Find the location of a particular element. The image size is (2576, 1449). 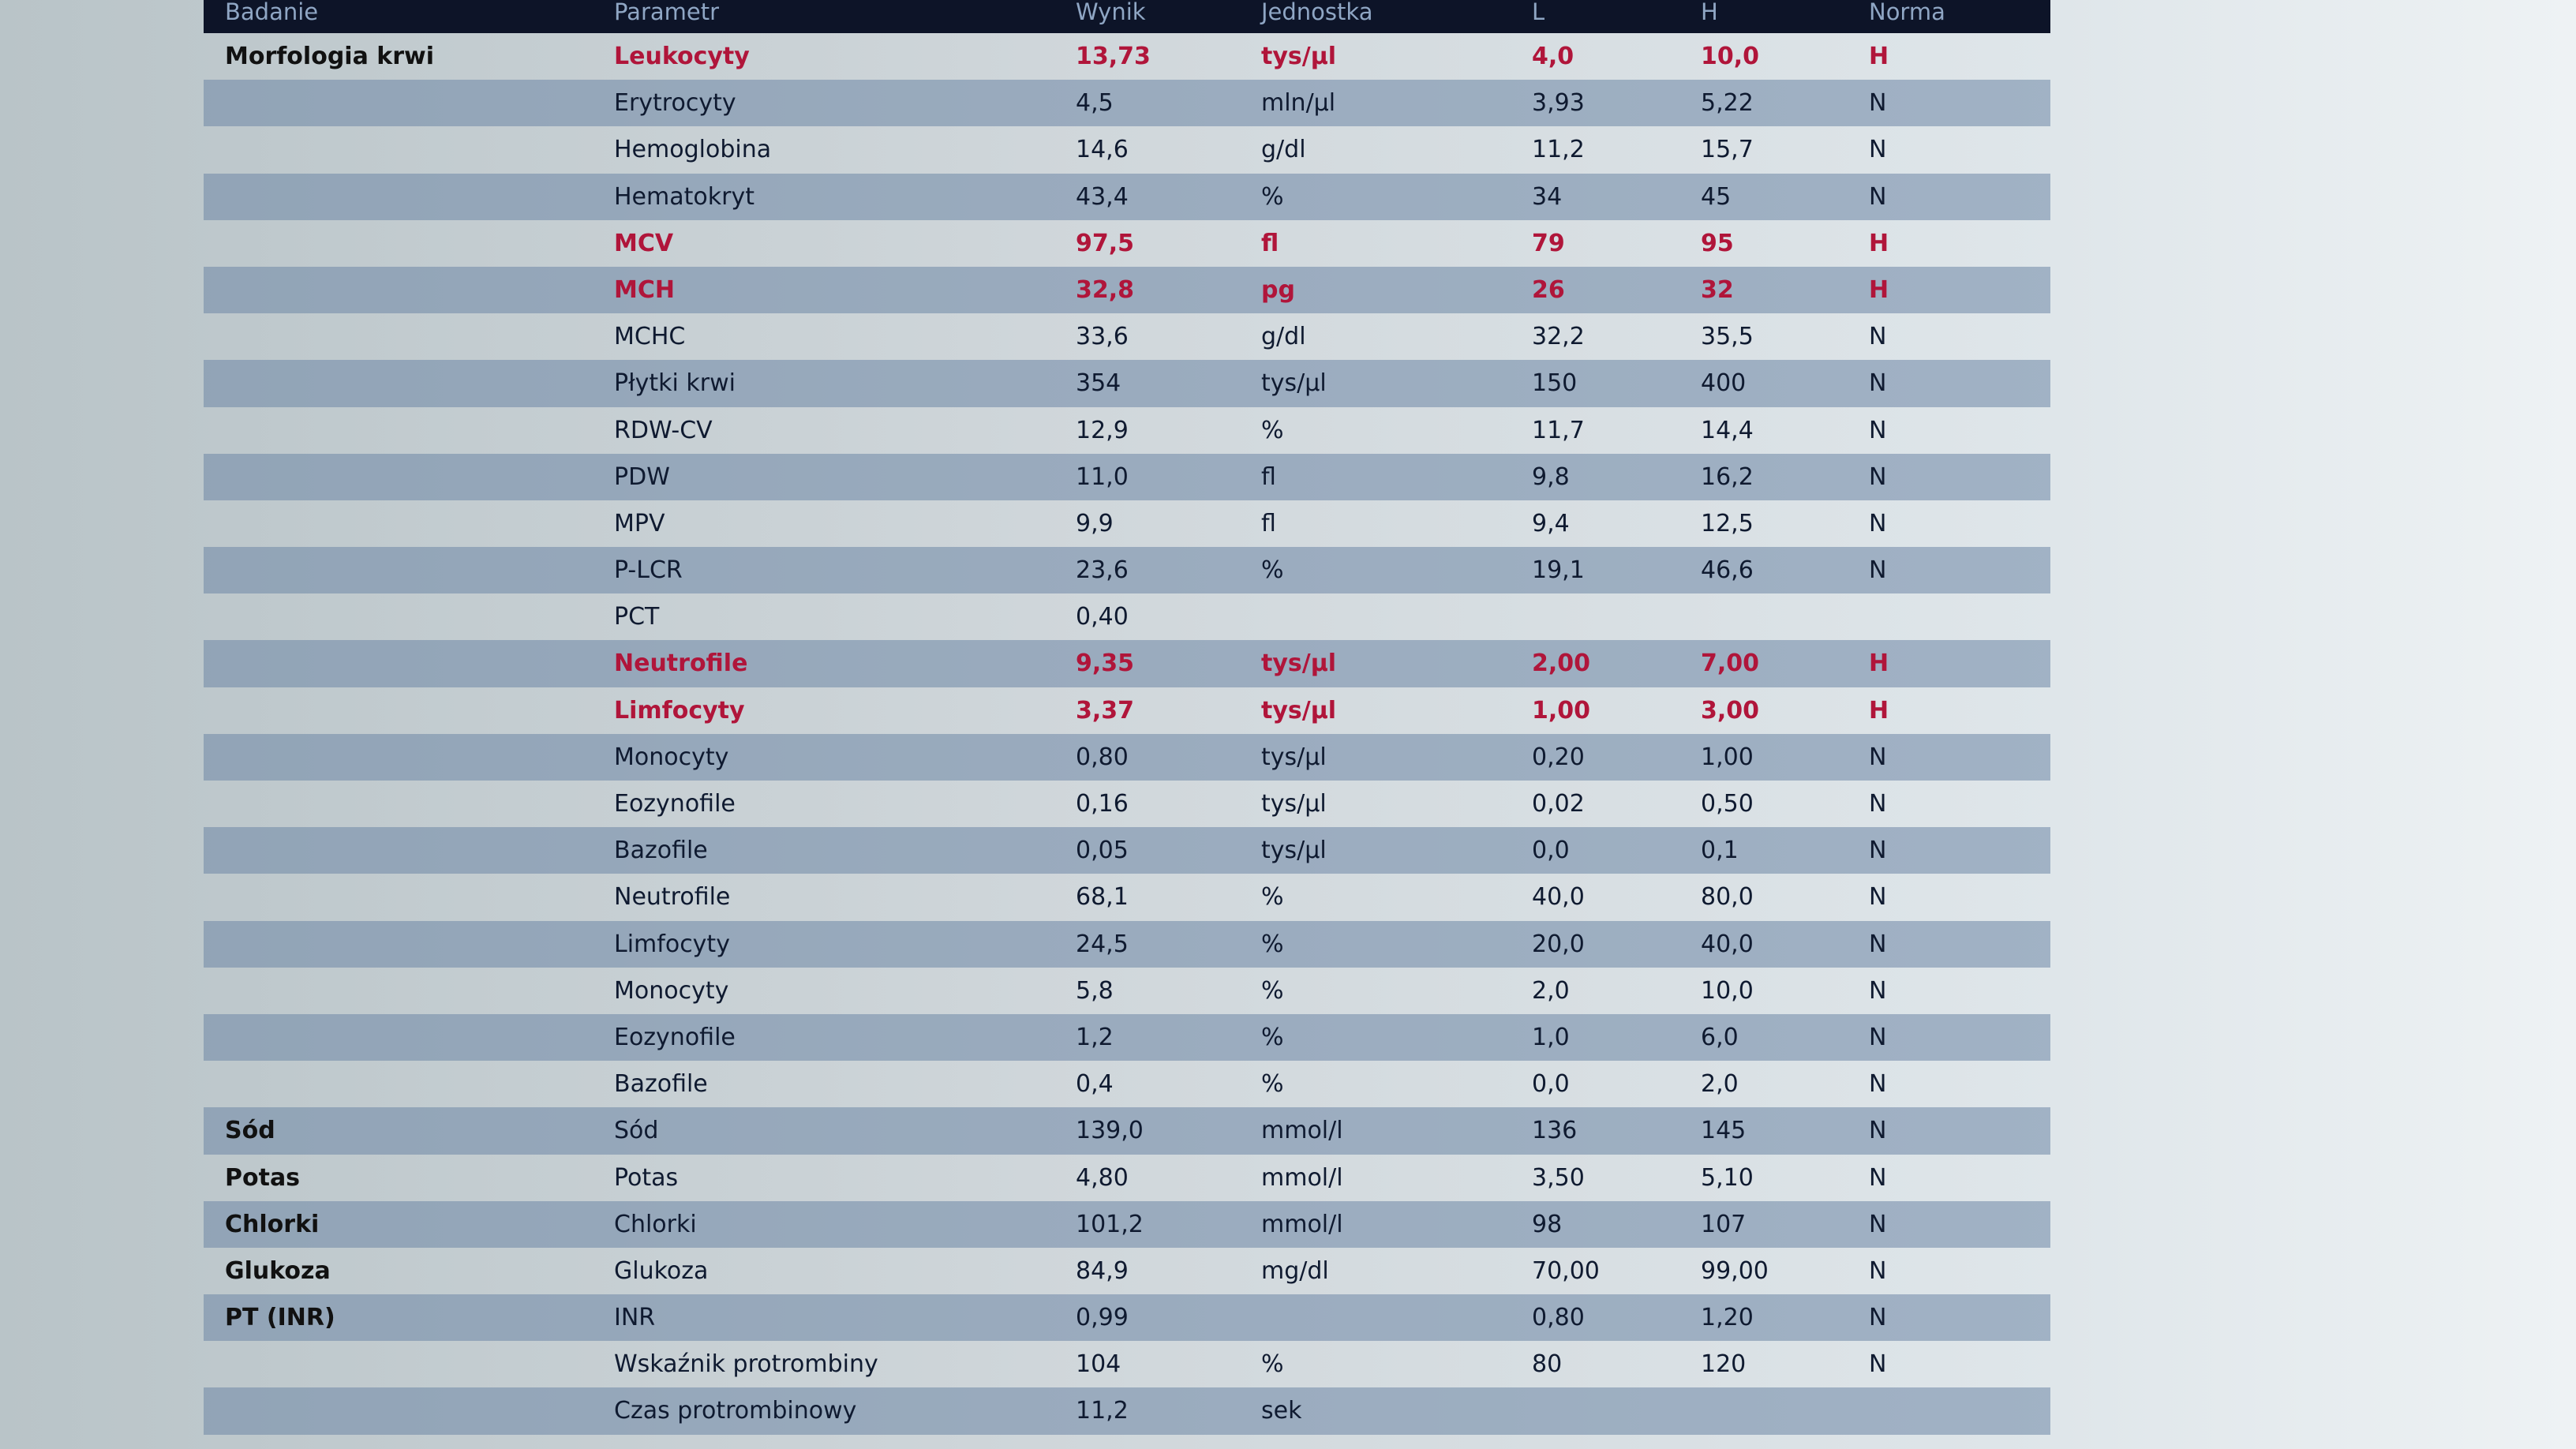

cell-l: 26 is located at coordinates (1548, 289).